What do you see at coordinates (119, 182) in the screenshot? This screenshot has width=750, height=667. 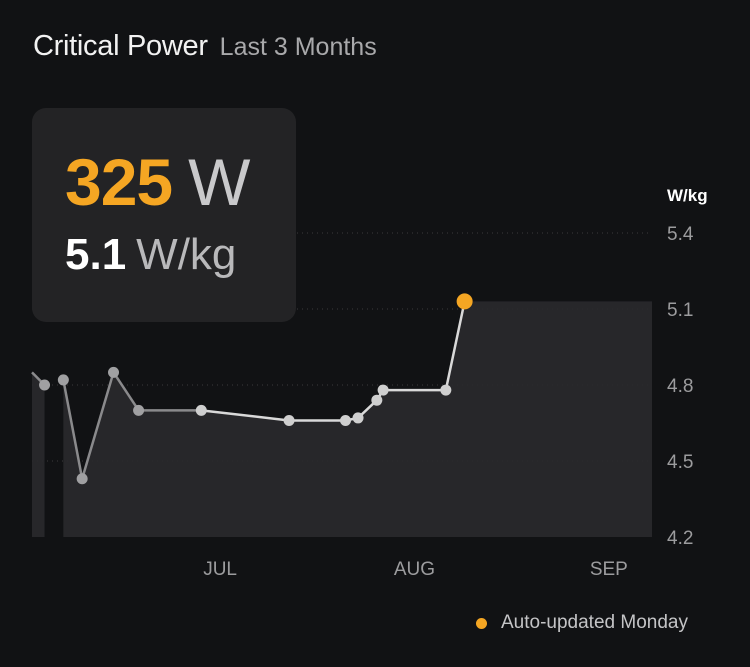 I see `power-value: 325` at bounding box center [119, 182].